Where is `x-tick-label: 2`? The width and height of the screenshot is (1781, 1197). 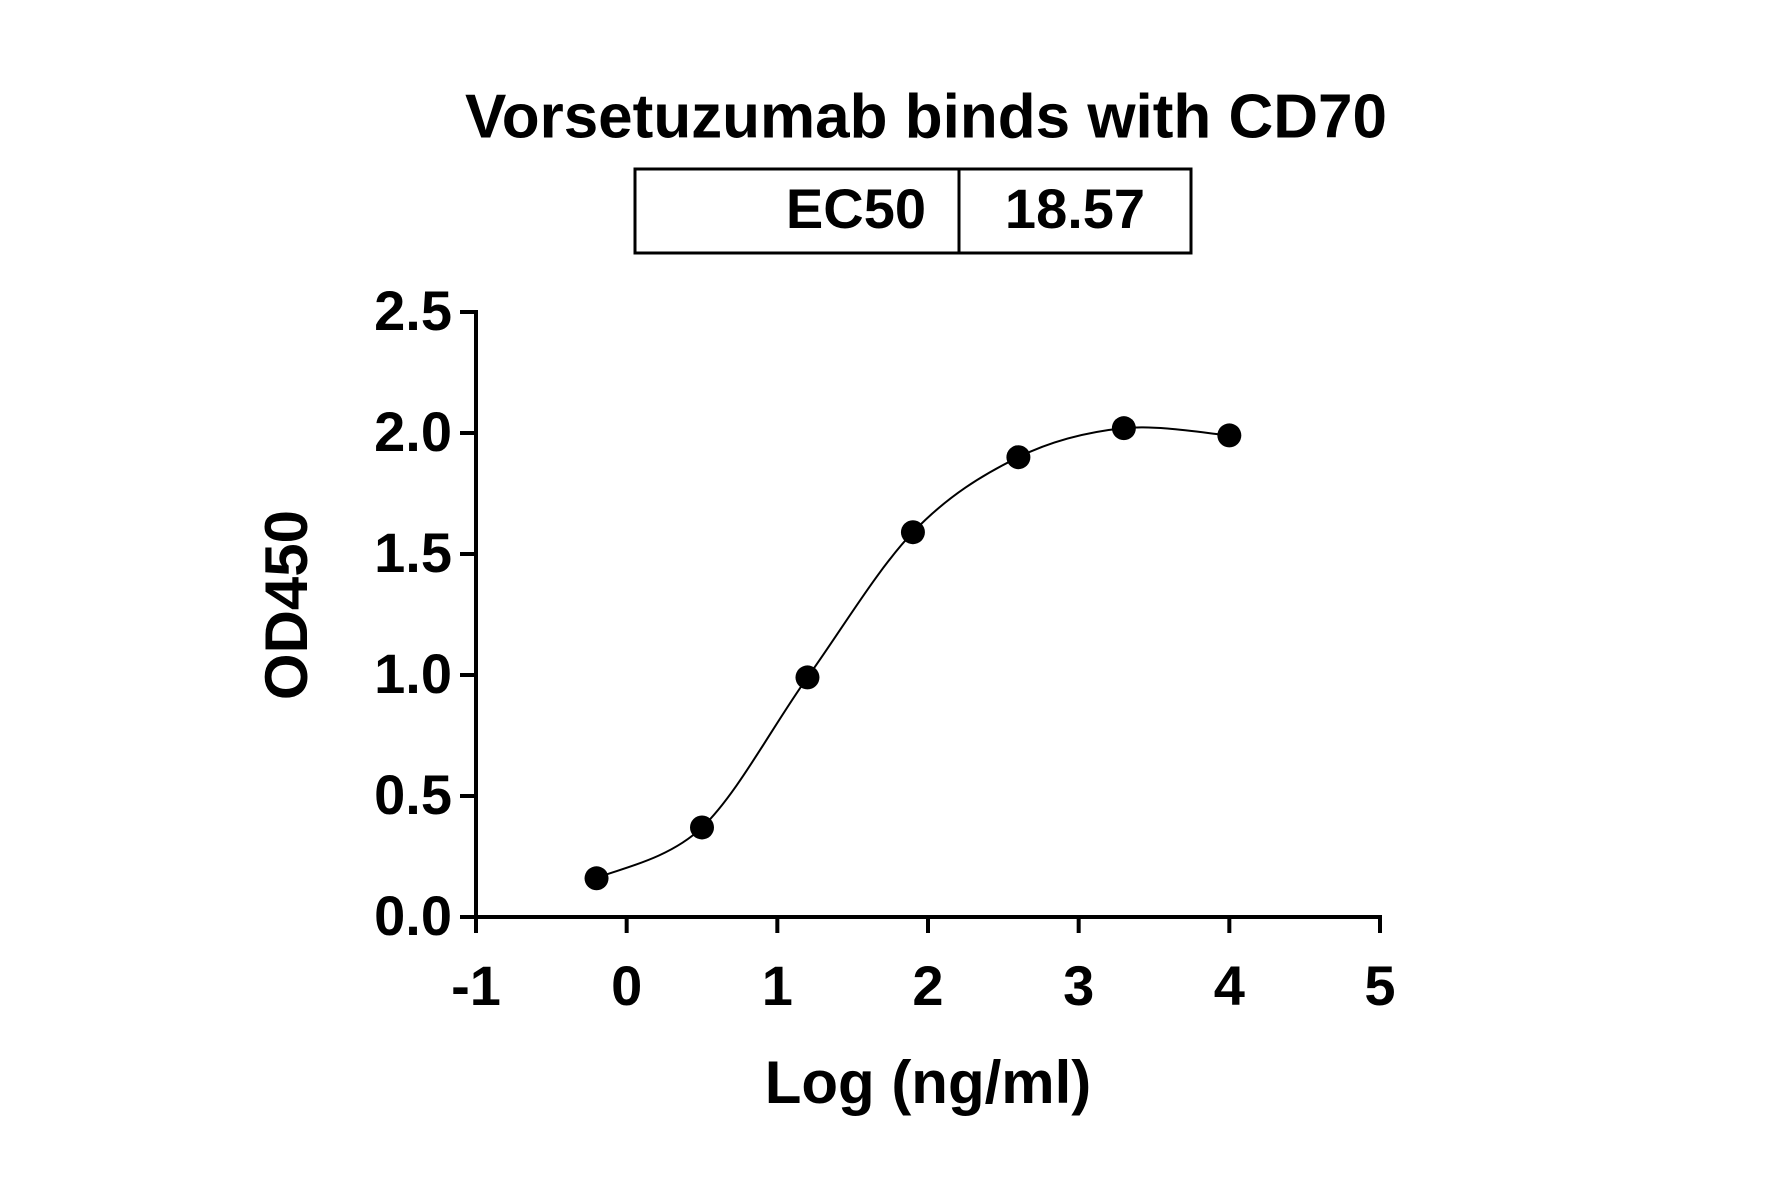
x-tick-label: 2 is located at coordinates (927, 985).